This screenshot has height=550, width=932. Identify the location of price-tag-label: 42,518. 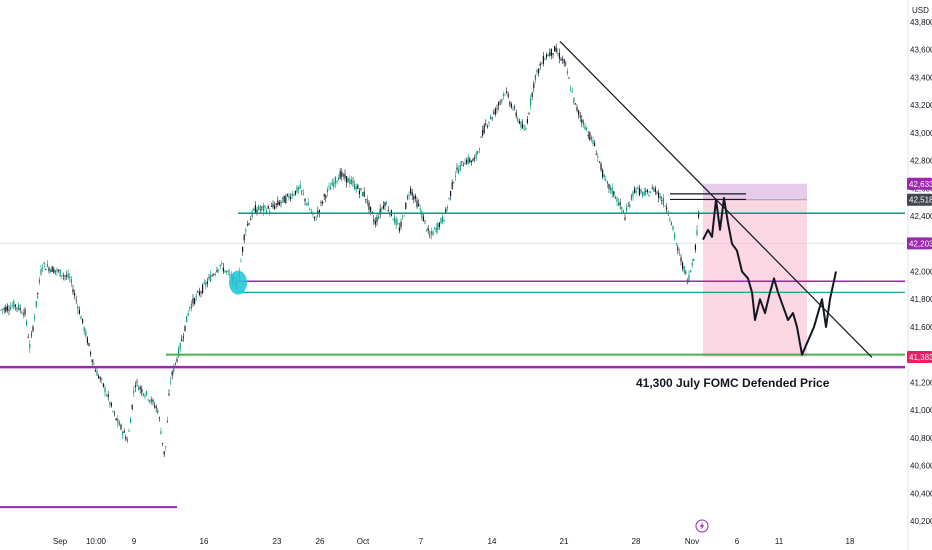
(920, 200).